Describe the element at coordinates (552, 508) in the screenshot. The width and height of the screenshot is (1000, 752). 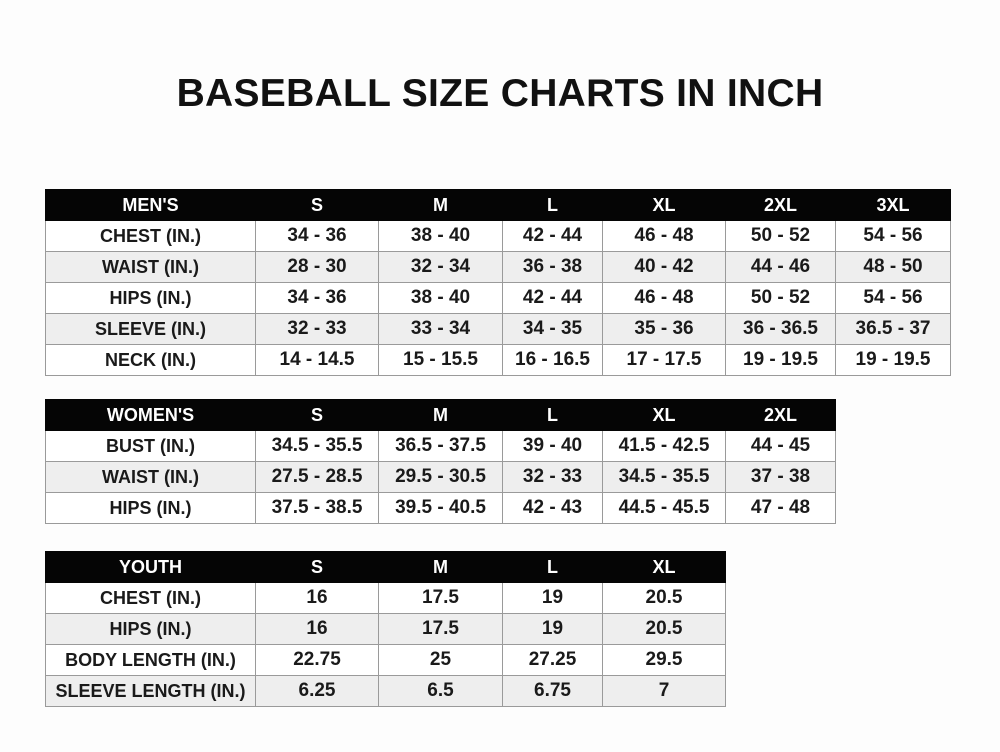
I see `measurement-cell: 42 - 43` at that location.